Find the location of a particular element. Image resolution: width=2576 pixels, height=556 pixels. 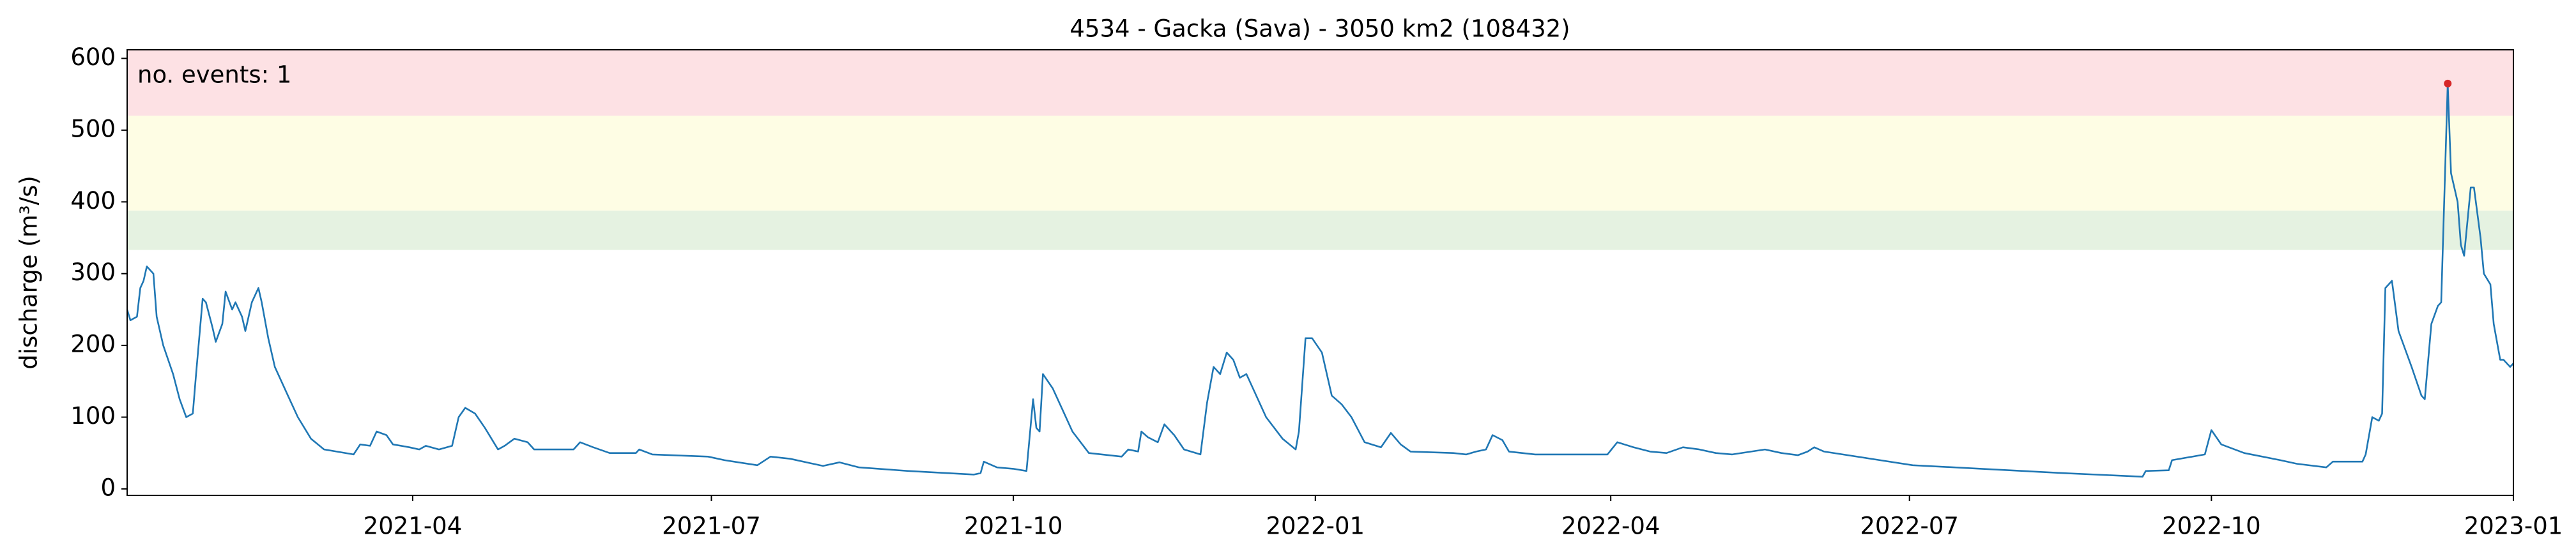

chart-title: 4534 - Gacka (Sava) - 3050 km2 (108432) is located at coordinates (1320, 29).